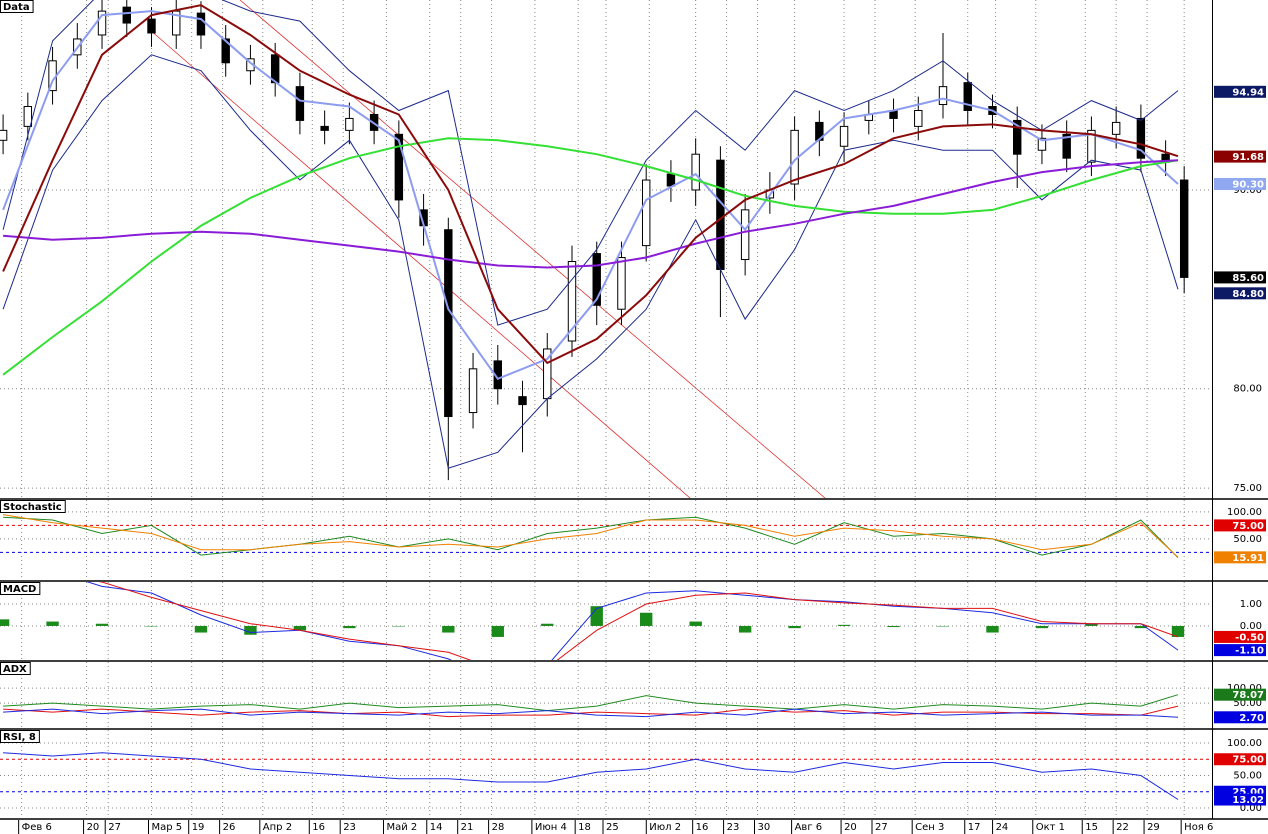 This screenshot has width=1268, height=834. I want to click on x-tick-label: Ноя 6, so click(1198, 827).